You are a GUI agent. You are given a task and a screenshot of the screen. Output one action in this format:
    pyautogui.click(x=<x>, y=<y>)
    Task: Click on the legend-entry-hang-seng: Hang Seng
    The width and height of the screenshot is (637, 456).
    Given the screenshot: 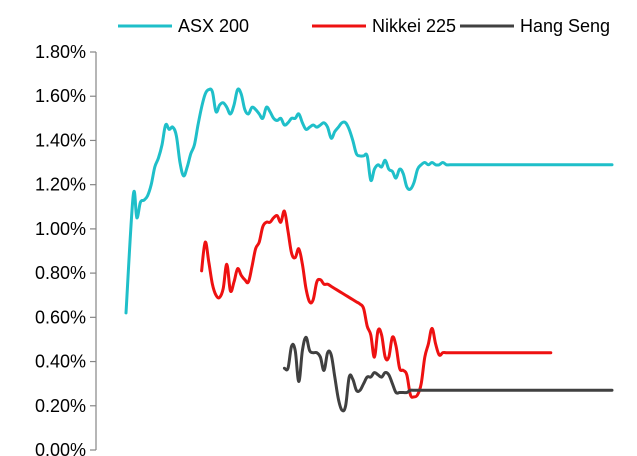 What is the action you would take?
    pyautogui.click(x=535, y=26)
    